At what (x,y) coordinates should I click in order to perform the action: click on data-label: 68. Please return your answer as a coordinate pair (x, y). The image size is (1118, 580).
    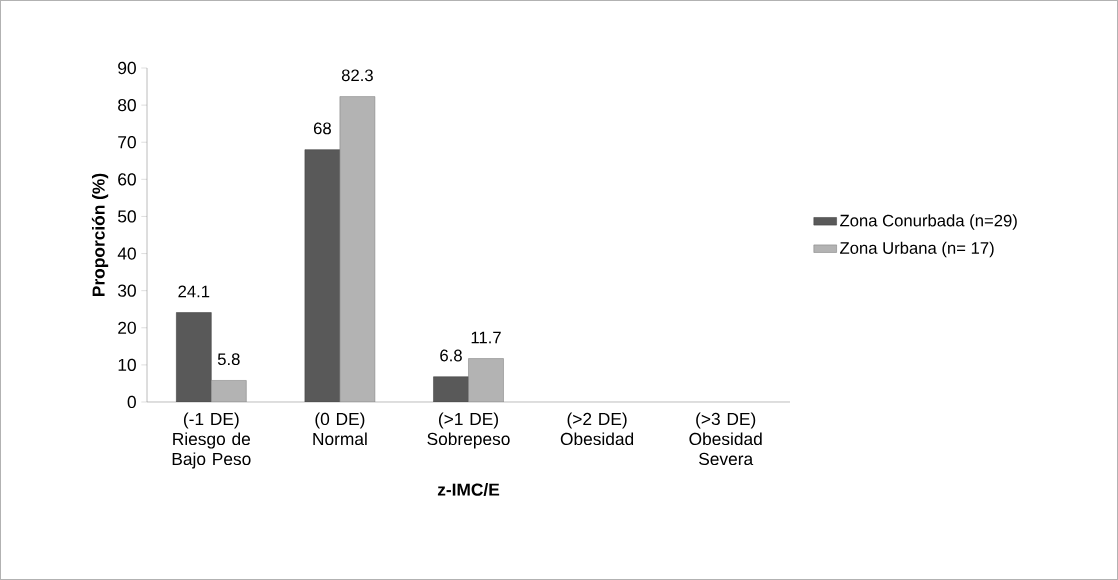
    Looking at the image, I should click on (322, 128).